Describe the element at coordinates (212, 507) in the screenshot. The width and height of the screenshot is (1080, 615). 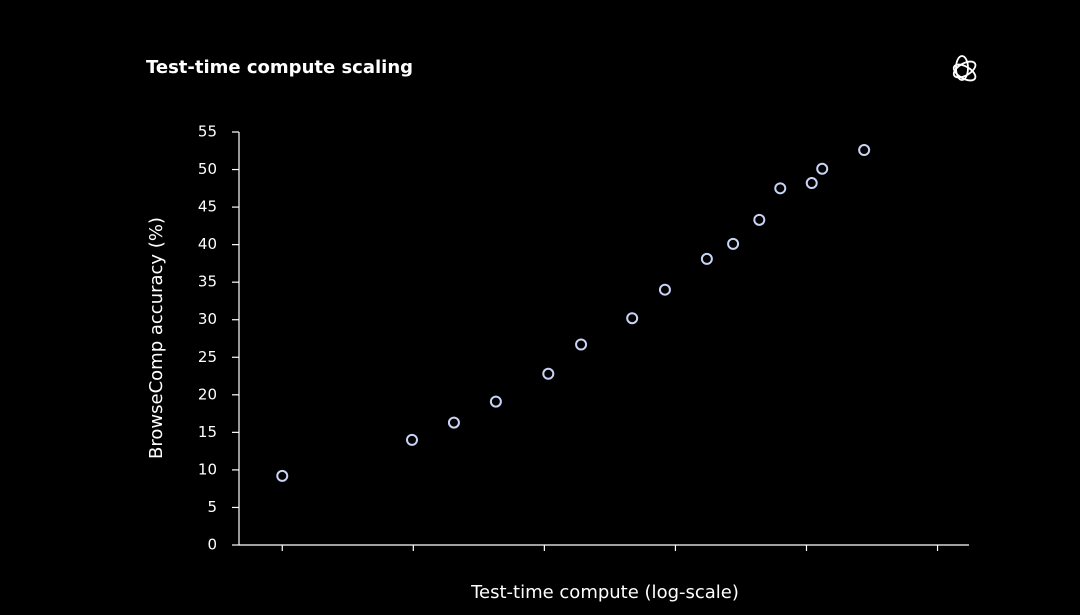
I see `y-tick-label: 5` at that location.